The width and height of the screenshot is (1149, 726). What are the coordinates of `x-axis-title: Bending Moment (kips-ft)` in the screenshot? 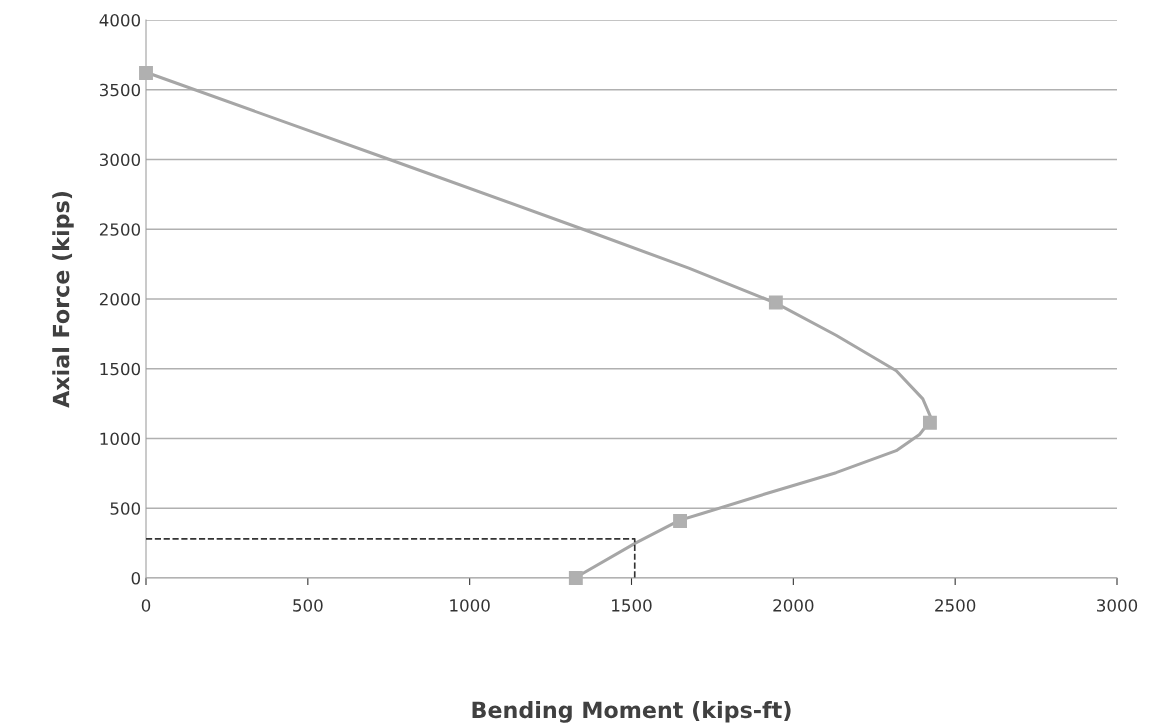 It's located at (631, 712).